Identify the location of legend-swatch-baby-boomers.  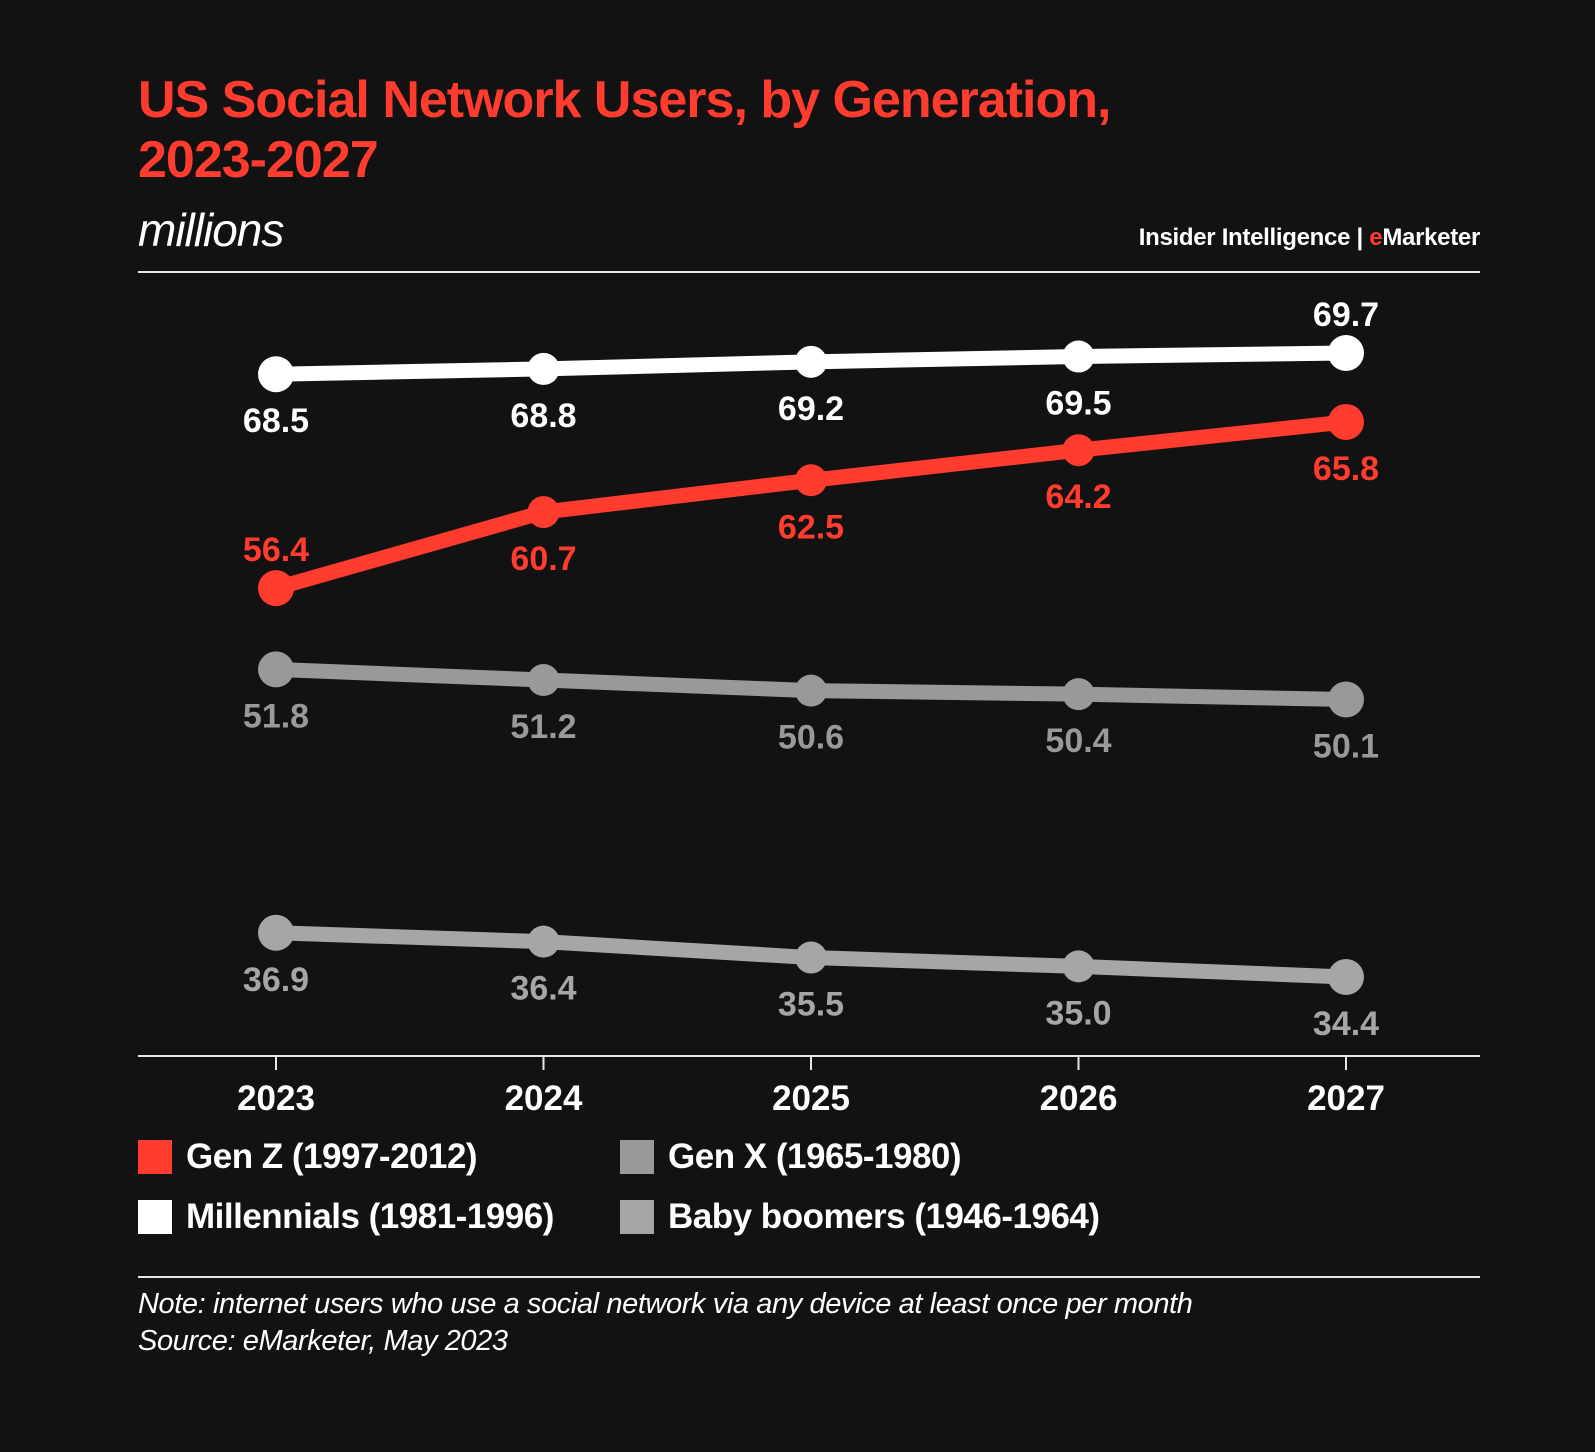
(637, 1217).